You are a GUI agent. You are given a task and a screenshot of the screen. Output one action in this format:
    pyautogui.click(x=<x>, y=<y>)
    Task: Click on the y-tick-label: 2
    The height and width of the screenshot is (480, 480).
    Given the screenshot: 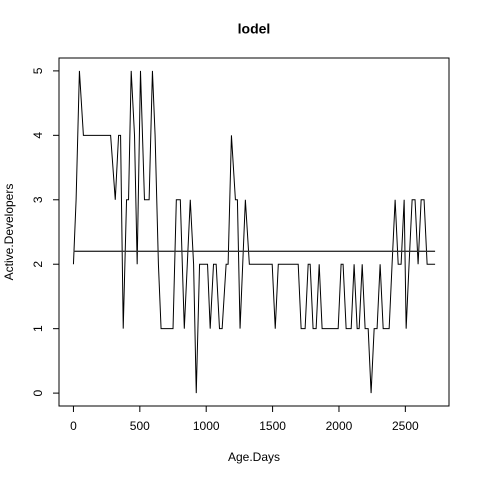 What is the action you would take?
    pyautogui.click(x=38, y=264)
    